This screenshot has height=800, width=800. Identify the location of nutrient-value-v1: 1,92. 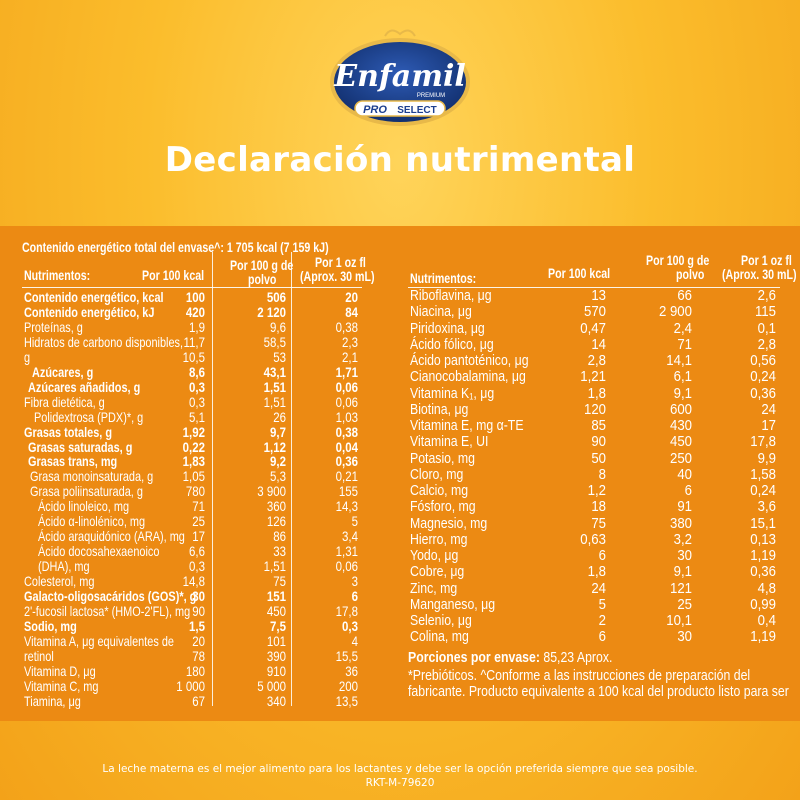
(193, 431).